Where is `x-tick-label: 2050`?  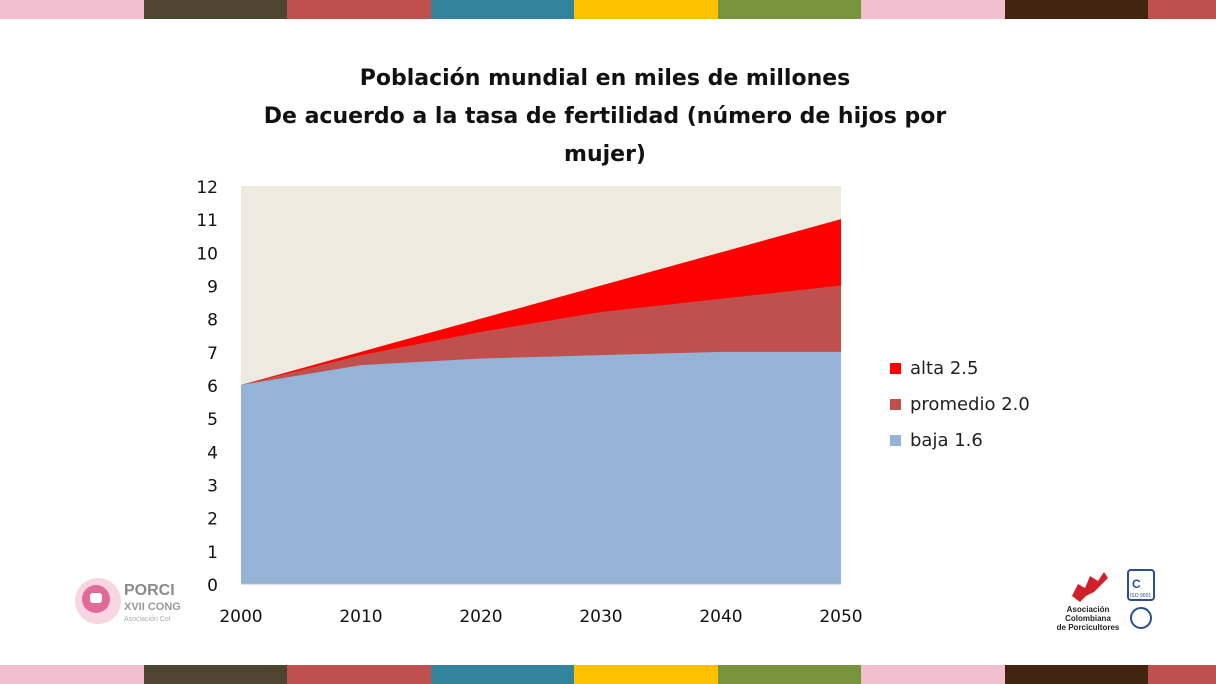
x-tick-label: 2050 is located at coordinates (840, 617).